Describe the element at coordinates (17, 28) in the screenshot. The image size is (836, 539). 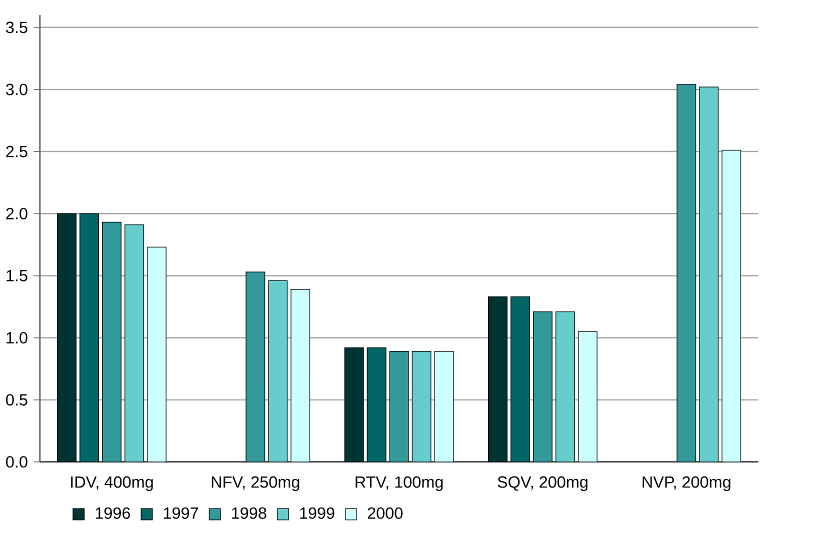
I see `y-tick-label: 3.5` at that location.